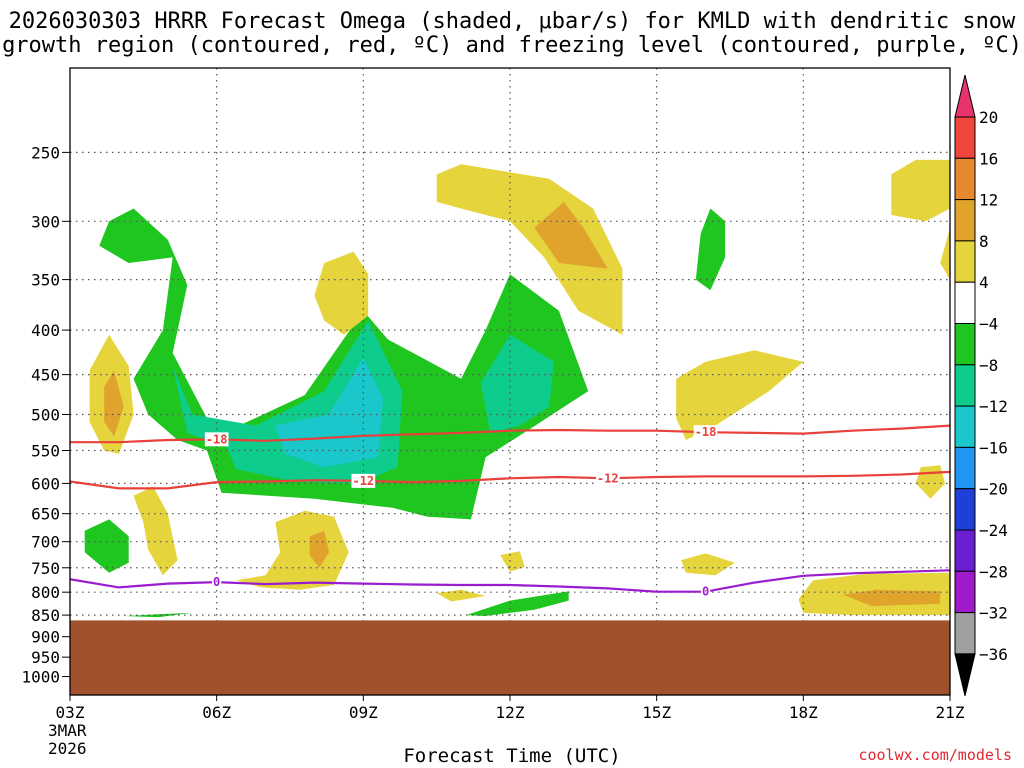 The width and height of the screenshot is (1024, 768). What do you see at coordinates (45, 330) in the screenshot?
I see `y-tick-label-400: 400` at bounding box center [45, 330].